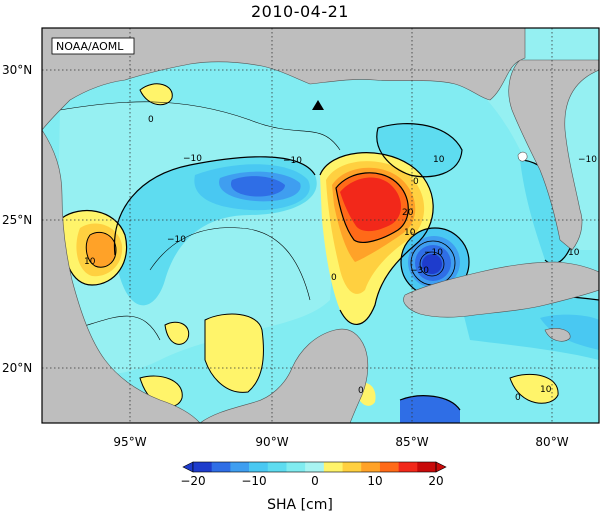 Image resolution: width=600 pixels, height=515 pixels. Describe the element at coordinates (271, 442) in the screenshot. I see `lon-label: 90°W` at that location.